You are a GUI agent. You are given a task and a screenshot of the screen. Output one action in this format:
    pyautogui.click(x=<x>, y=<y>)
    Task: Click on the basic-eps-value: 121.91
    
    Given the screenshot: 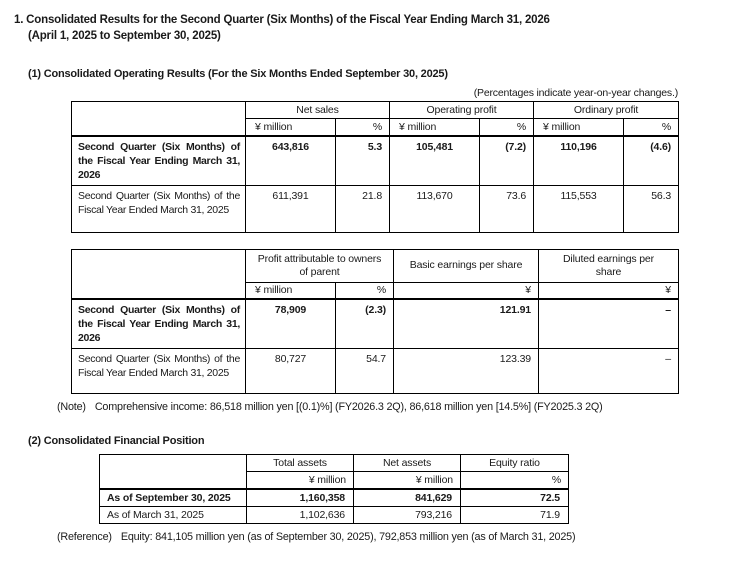 What is the action you would take?
    pyautogui.click(x=466, y=323)
    